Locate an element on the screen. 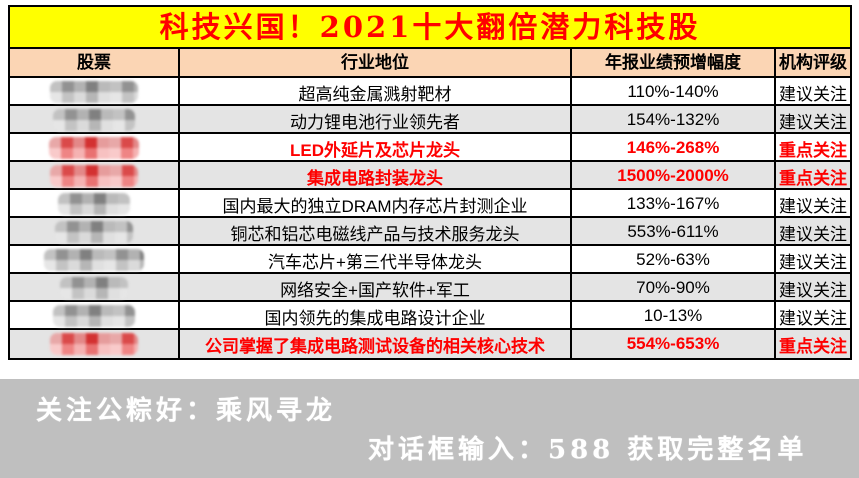  table-row: 动力锂电池行业领先者 154%-132% 建议关注 is located at coordinates (430, 120).